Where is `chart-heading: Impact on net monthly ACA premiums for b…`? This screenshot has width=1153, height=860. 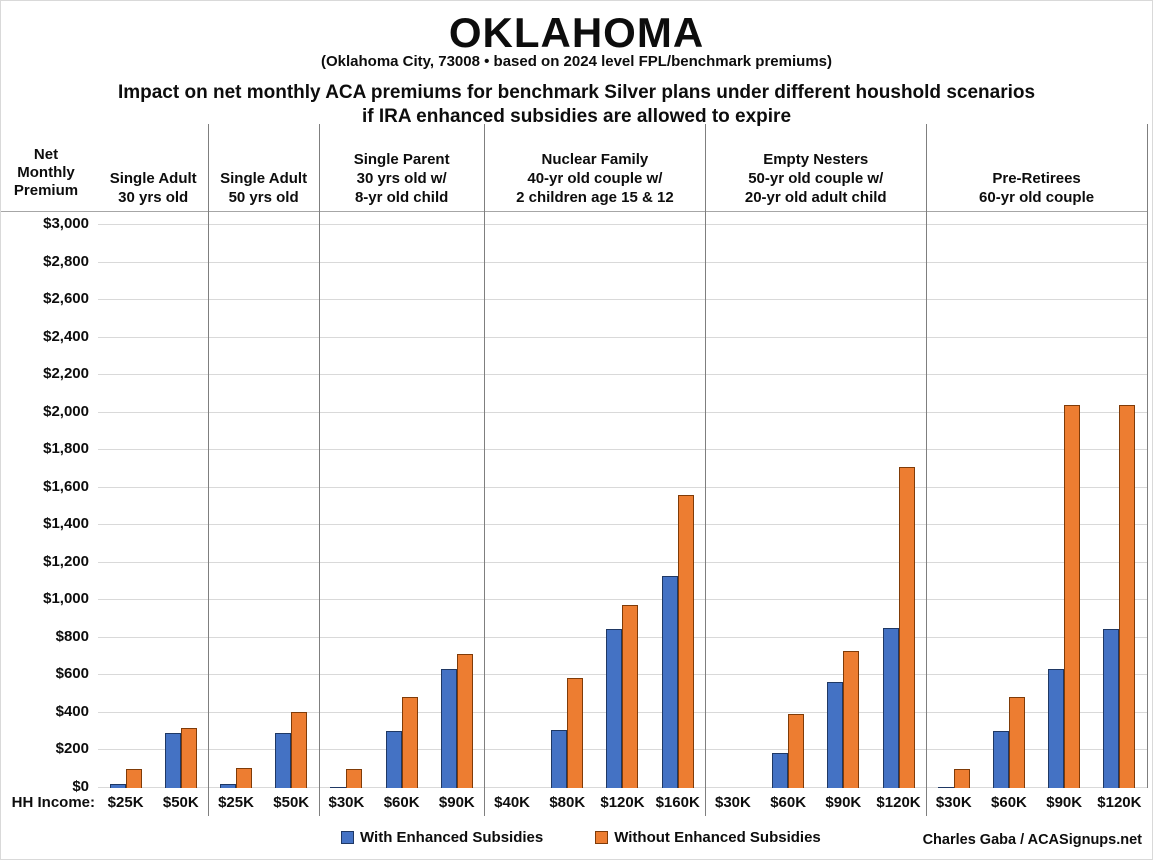 chart-heading: Impact on net monthly ACA premiums for b… is located at coordinates (576, 105).